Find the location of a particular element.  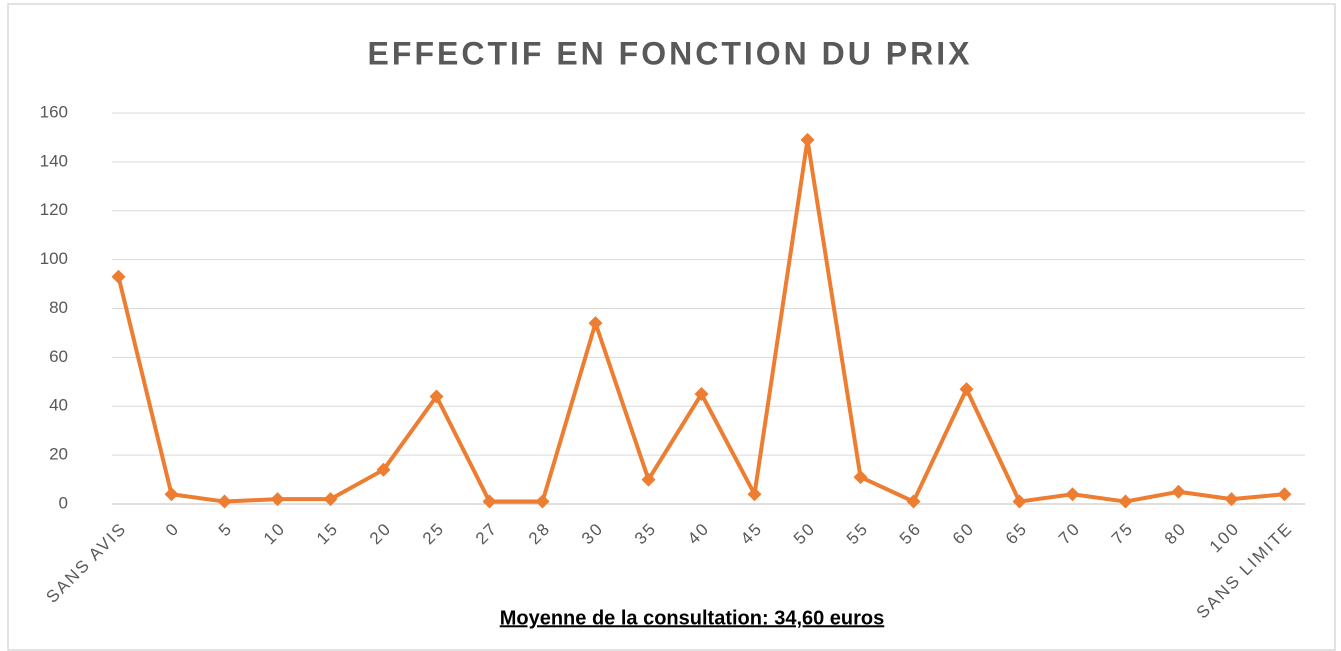

chart-title: EFFECTIF EN FONCTION DU PRIX is located at coordinates (670, 53).